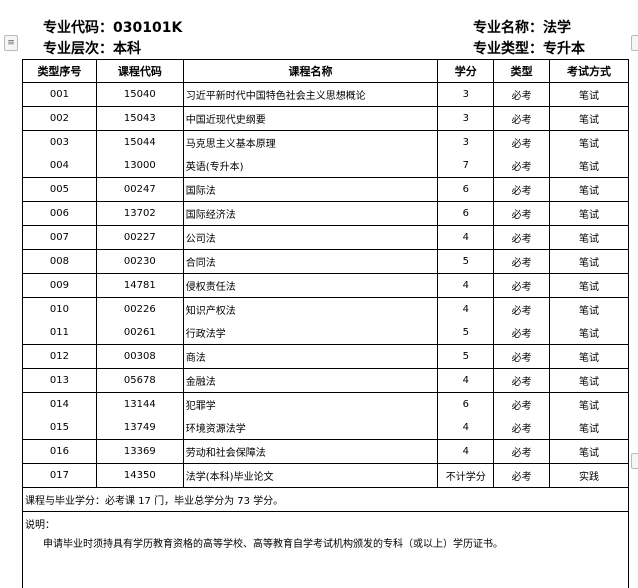 This screenshot has width=638, height=588. What do you see at coordinates (466, 476) in the screenshot?
I see `credit-cell: 不计学分` at bounding box center [466, 476].